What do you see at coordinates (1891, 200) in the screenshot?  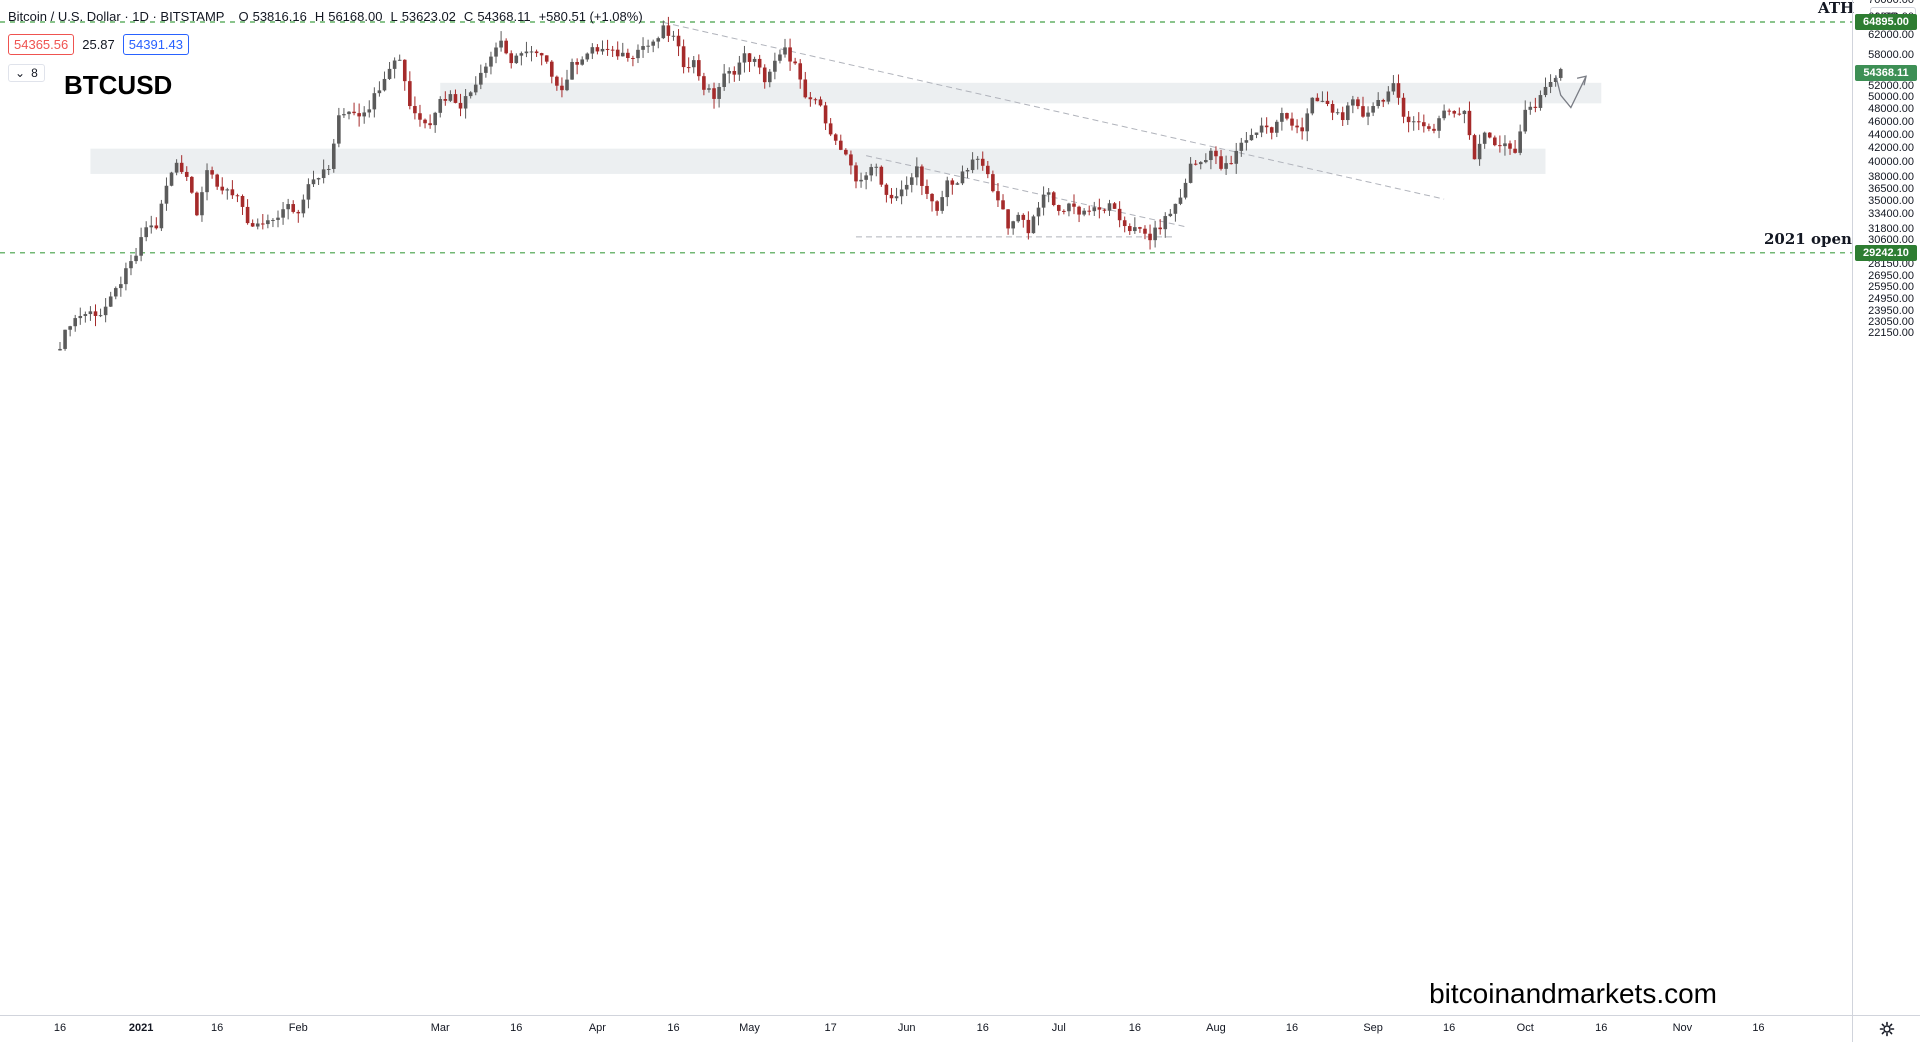 I see `price-tick-label: 35000.00` at bounding box center [1891, 200].